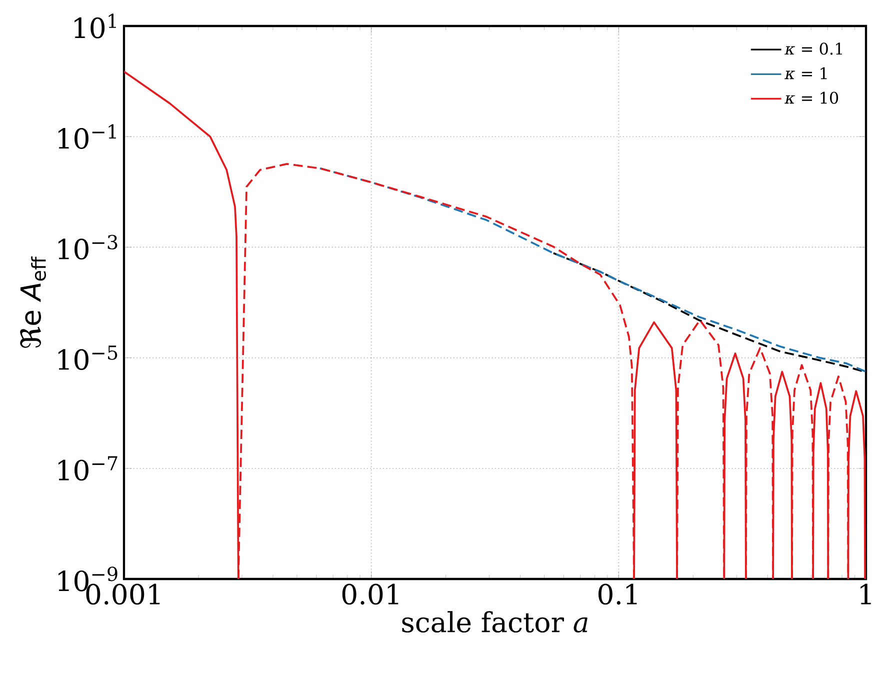 The height and width of the screenshot is (674, 891). Describe the element at coordinates (88, 358) in the screenshot. I see `y-tick-label: 10$^{−5}$` at that location.